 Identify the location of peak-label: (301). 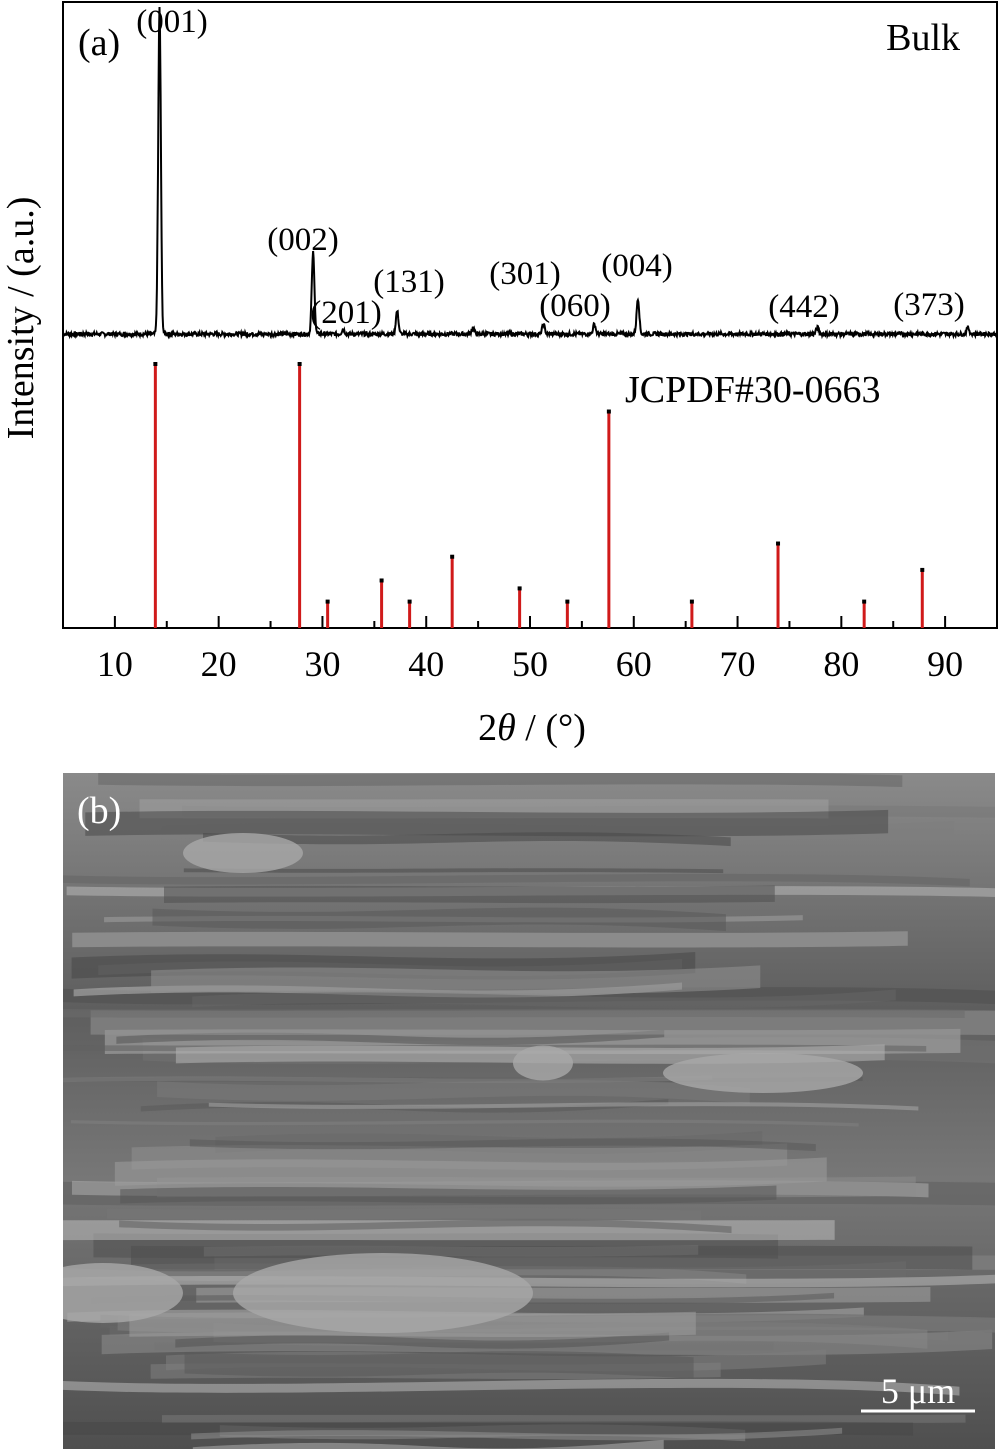
(524, 274).